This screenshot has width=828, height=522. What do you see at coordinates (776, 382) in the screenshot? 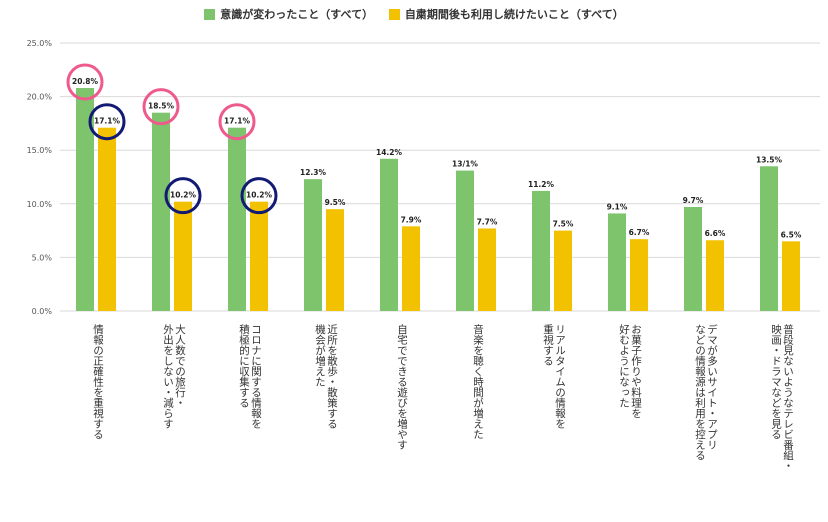
I see `category-label: 映画・ドラマなどを見る` at bounding box center [776, 382].